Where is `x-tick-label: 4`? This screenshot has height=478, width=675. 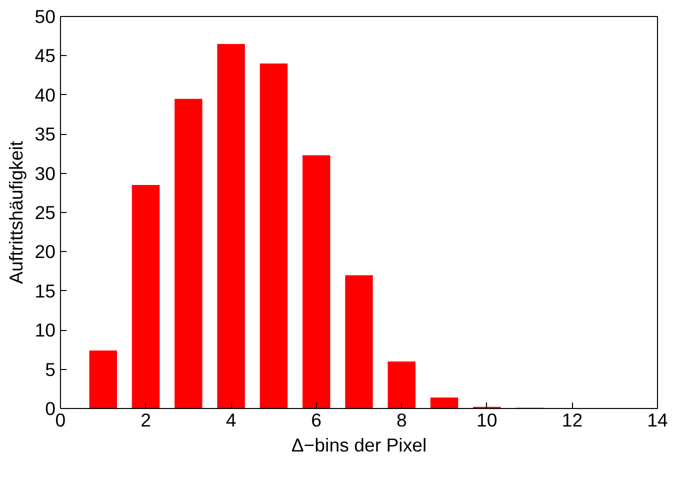
x-tick-label: 4 is located at coordinates (231, 420).